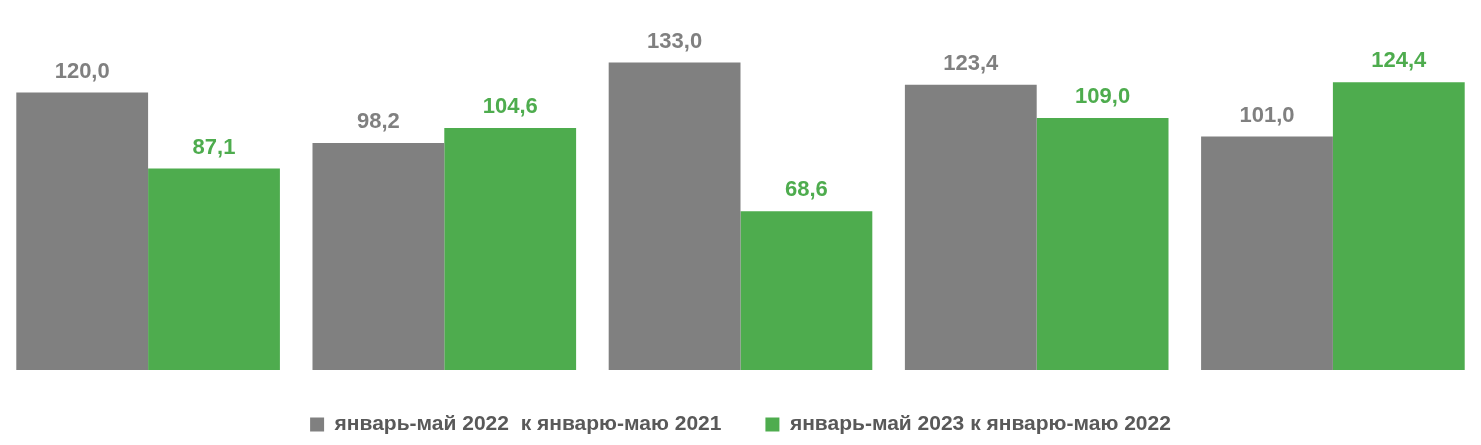 Image resolution: width=1481 pixels, height=445 pixels. What do you see at coordinates (527, 423) in the screenshot?
I see `legend-label: январь-май 2022 к январю-маю 2021` at bounding box center [527, 423].